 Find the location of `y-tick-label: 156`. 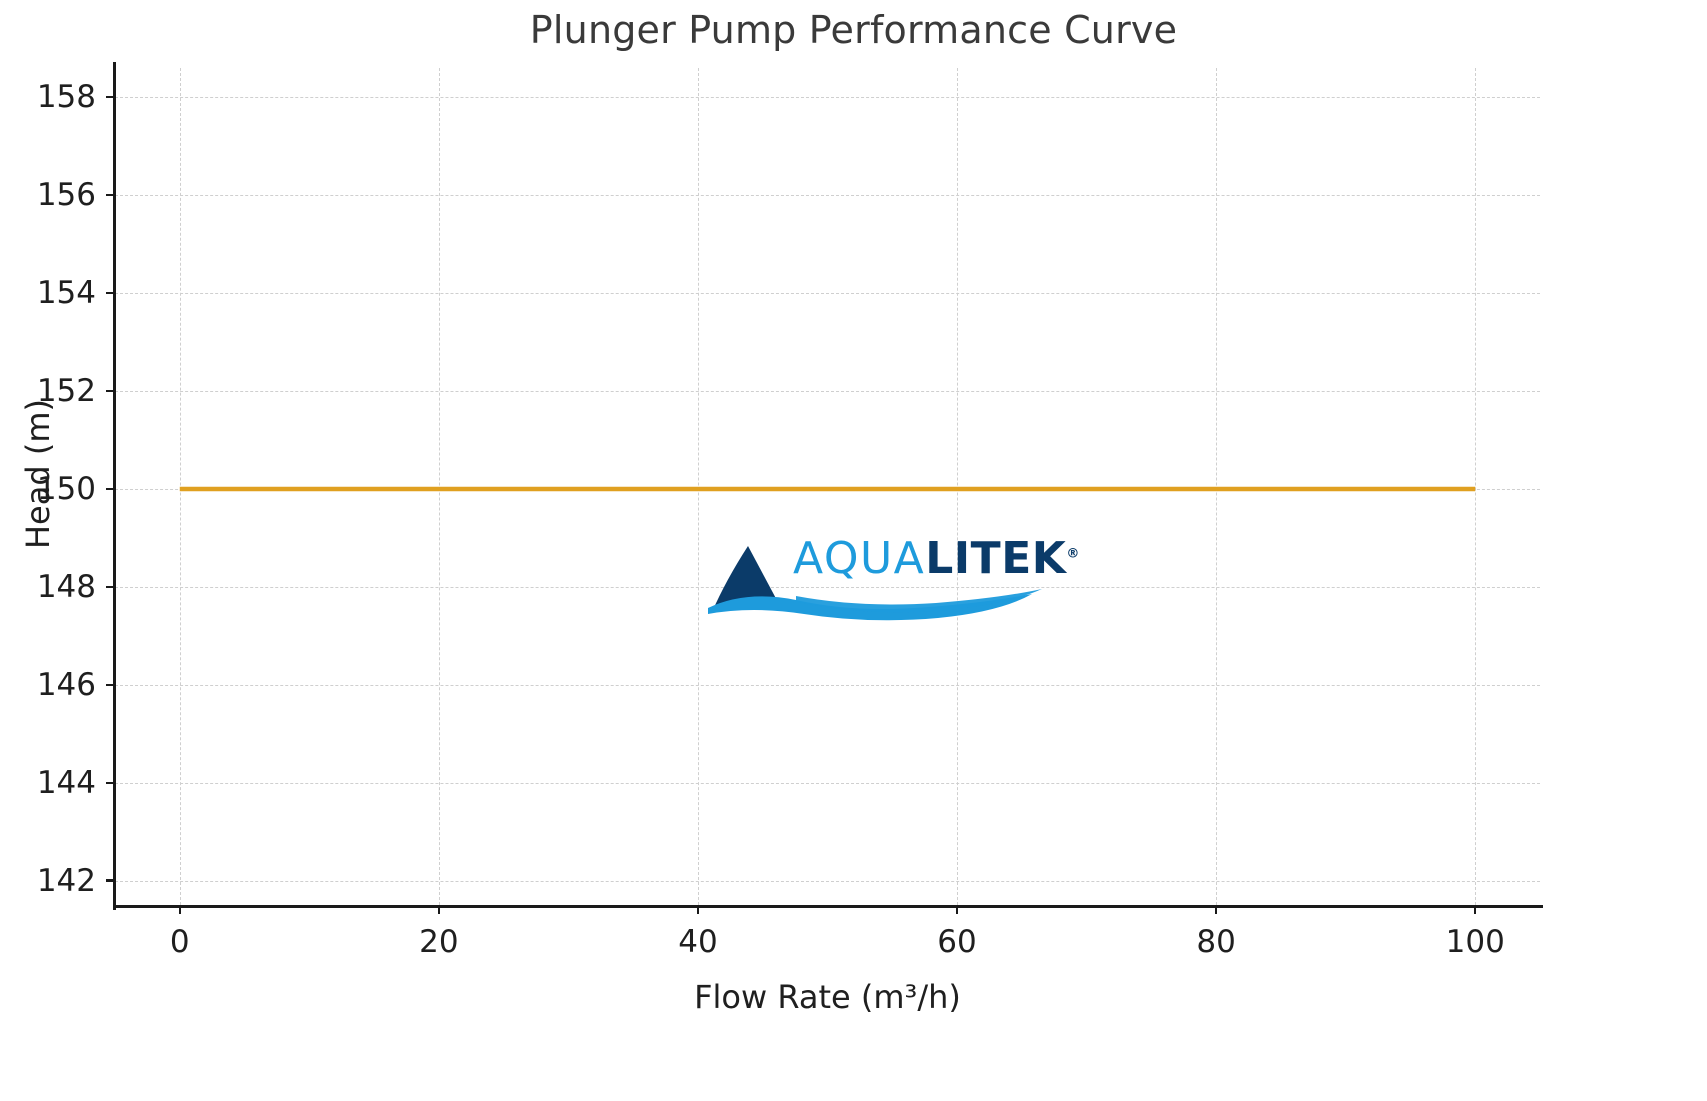

y-tick-label: 156 is located at coordinates (66, 195).